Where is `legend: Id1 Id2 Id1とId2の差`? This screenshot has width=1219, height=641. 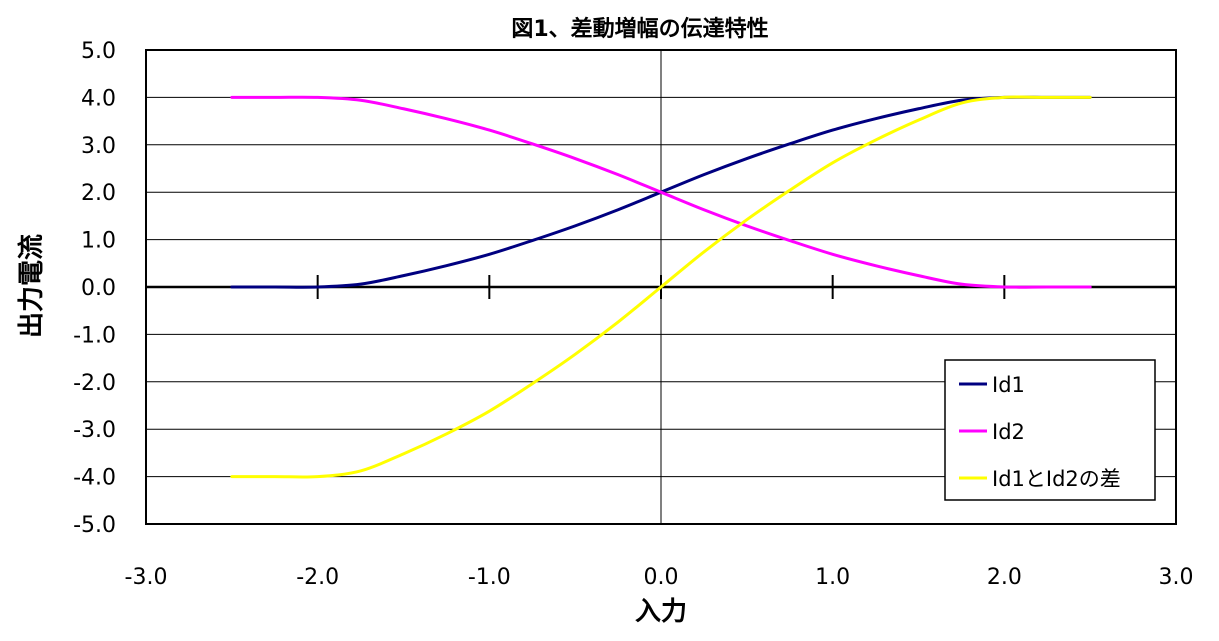
legend: Id1 Id2 Id1とId2の差 is located at coordinates (1050, 430).